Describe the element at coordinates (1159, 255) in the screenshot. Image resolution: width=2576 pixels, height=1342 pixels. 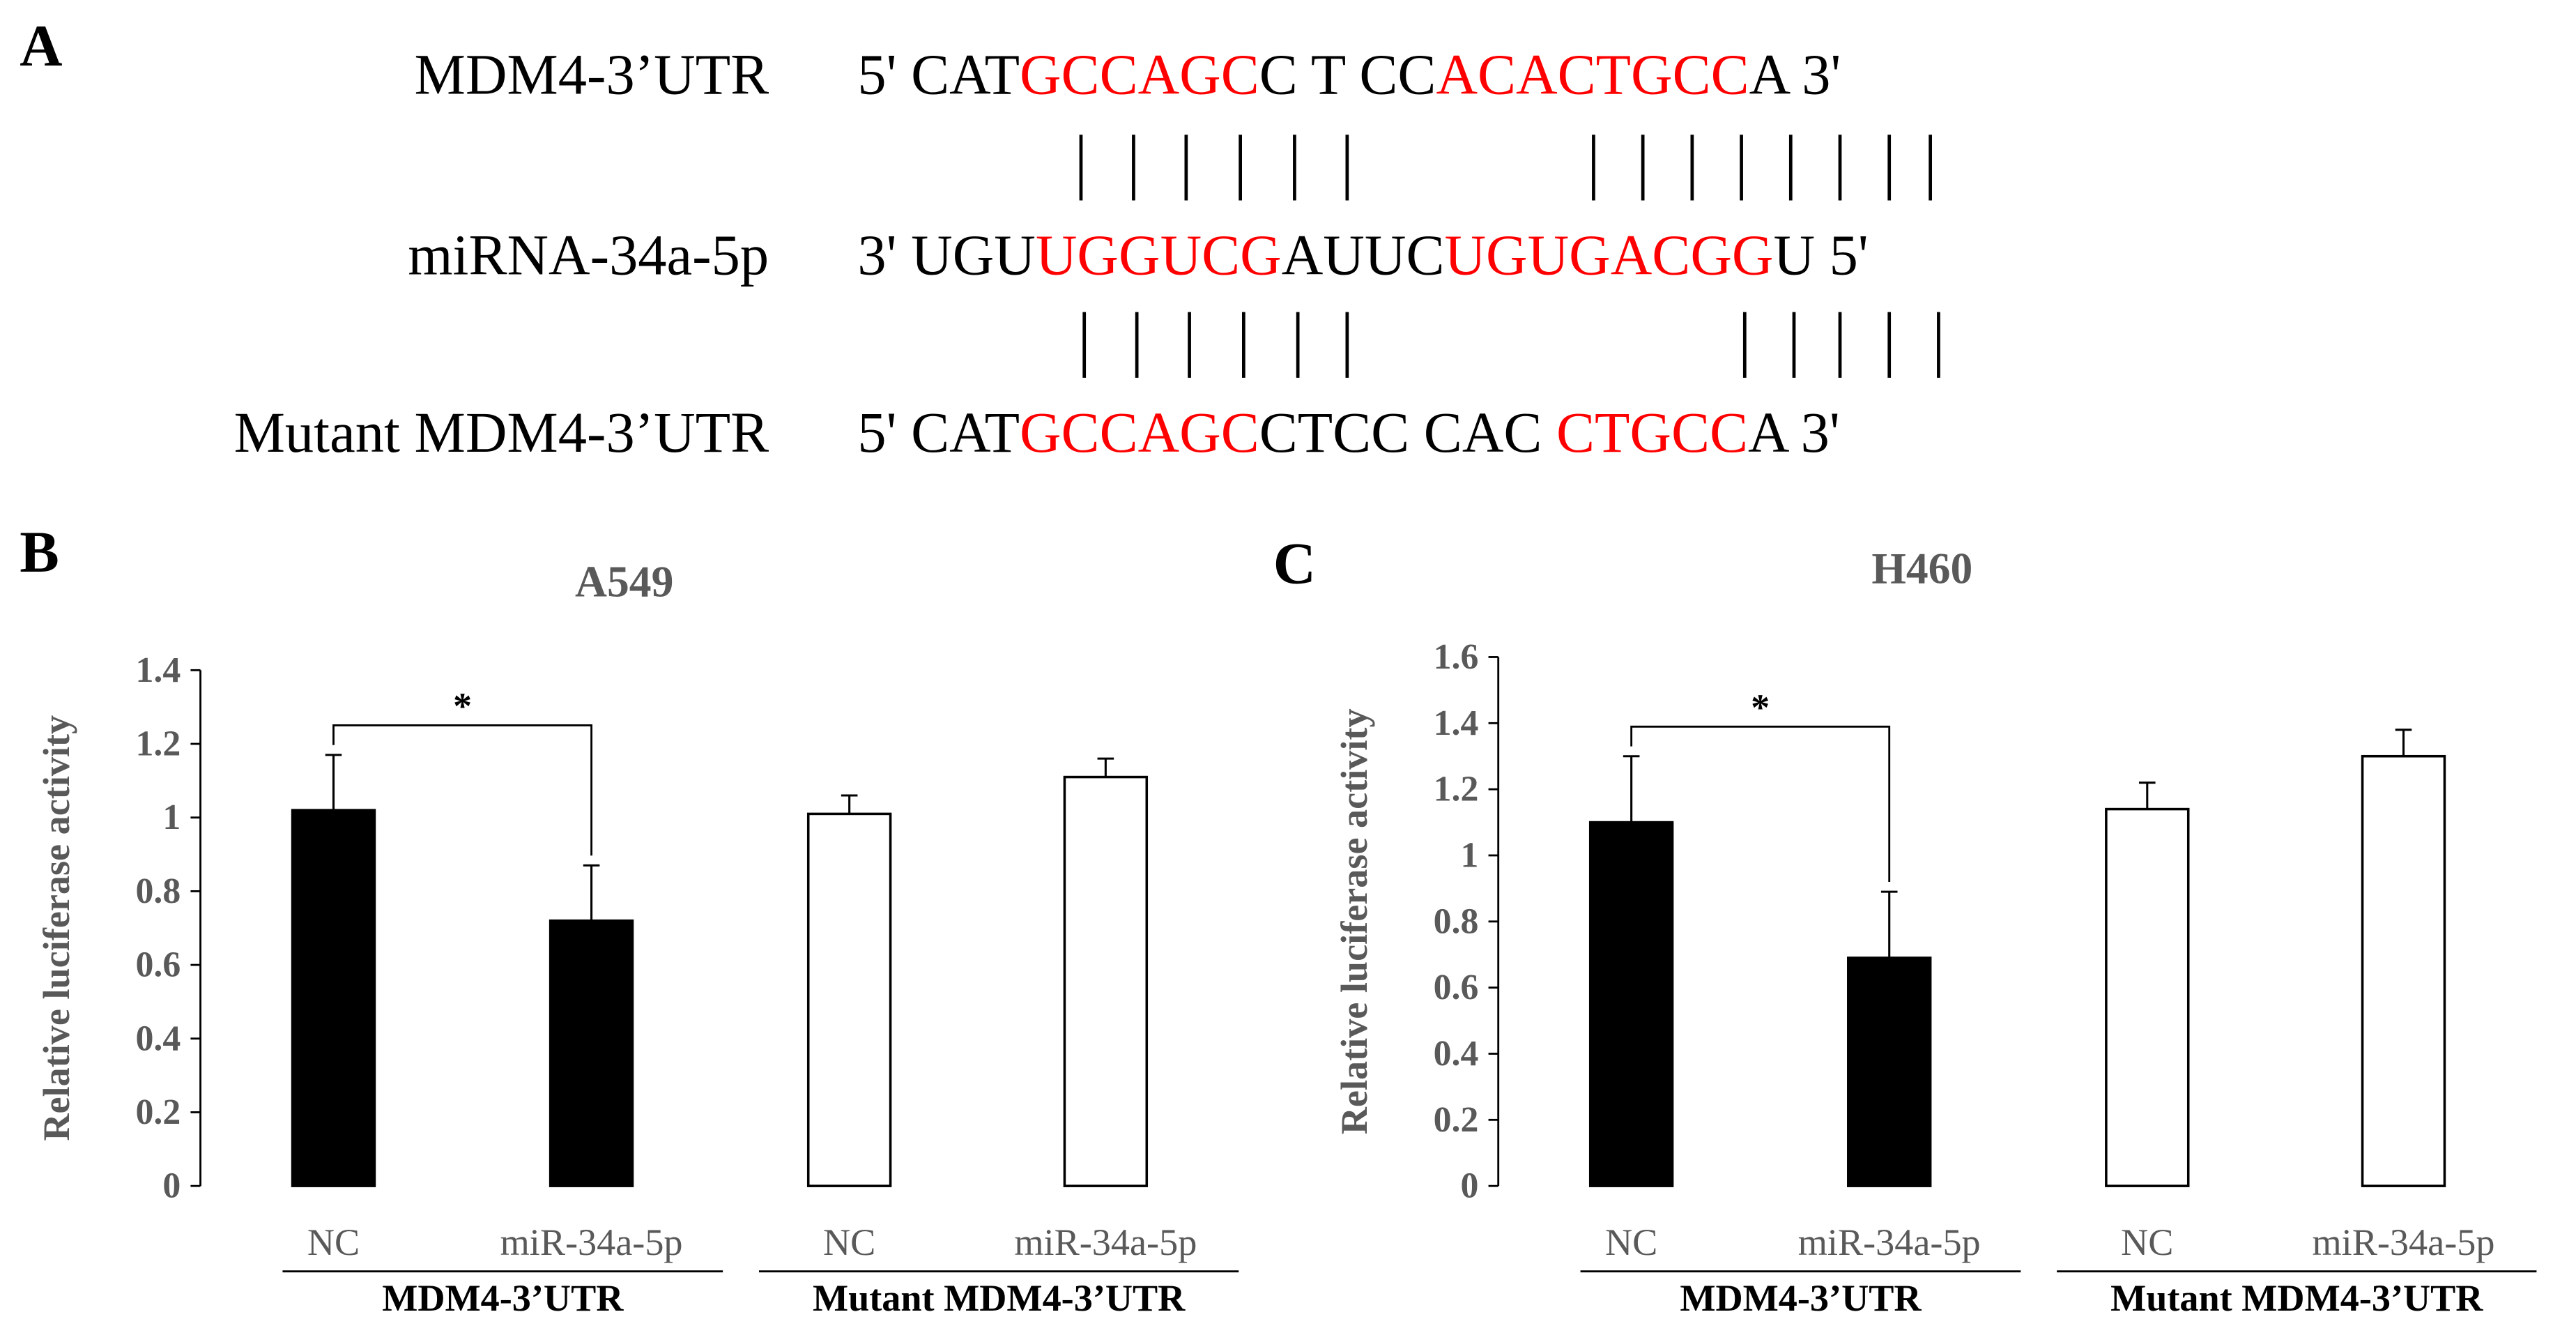
I see `sequence-segment: UGGUCG` at that location.